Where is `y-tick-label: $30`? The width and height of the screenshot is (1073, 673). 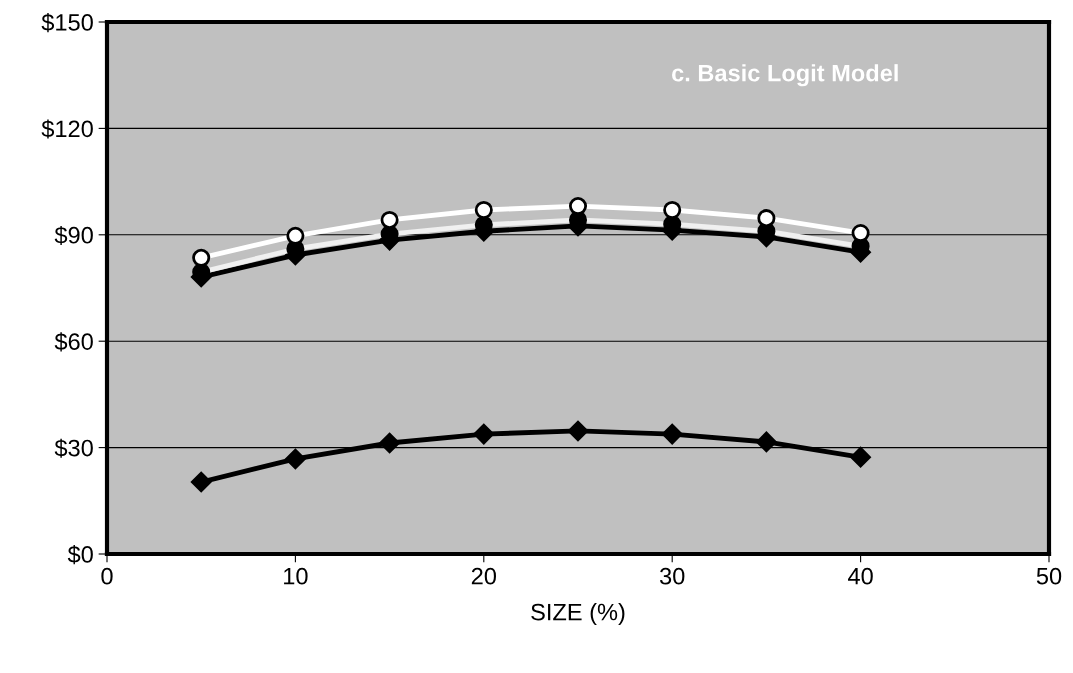 y-tick-label: $30 is located at coordinates (73, 448).